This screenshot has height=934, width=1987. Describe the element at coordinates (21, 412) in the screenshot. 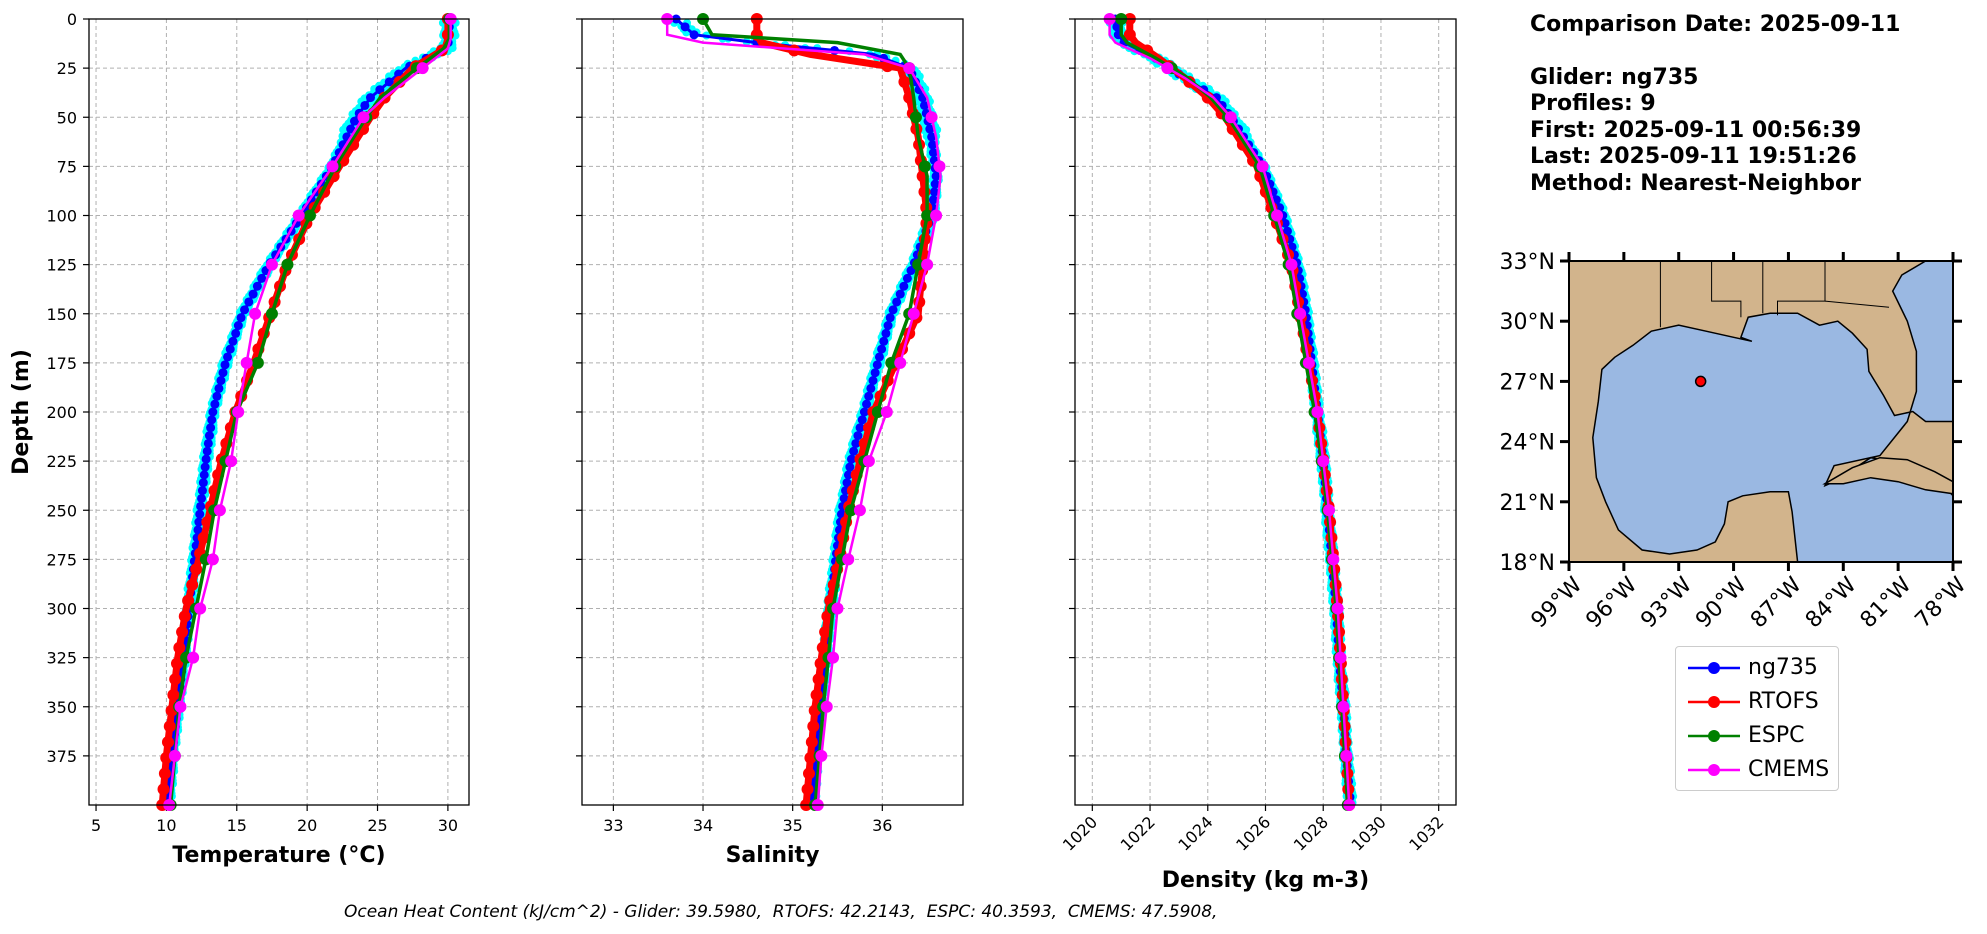

I see `y-axis-label: Depth (m)` at that location.